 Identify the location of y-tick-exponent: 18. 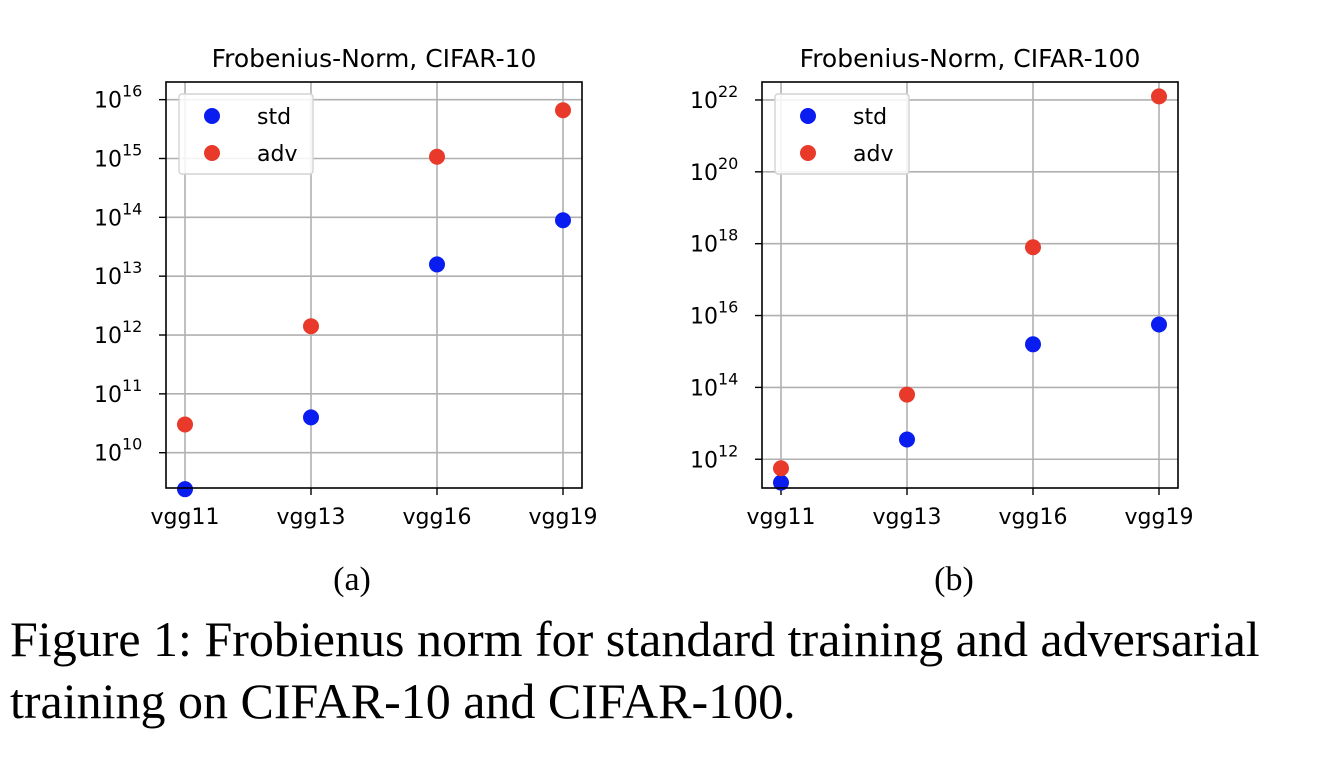
(728, 235).